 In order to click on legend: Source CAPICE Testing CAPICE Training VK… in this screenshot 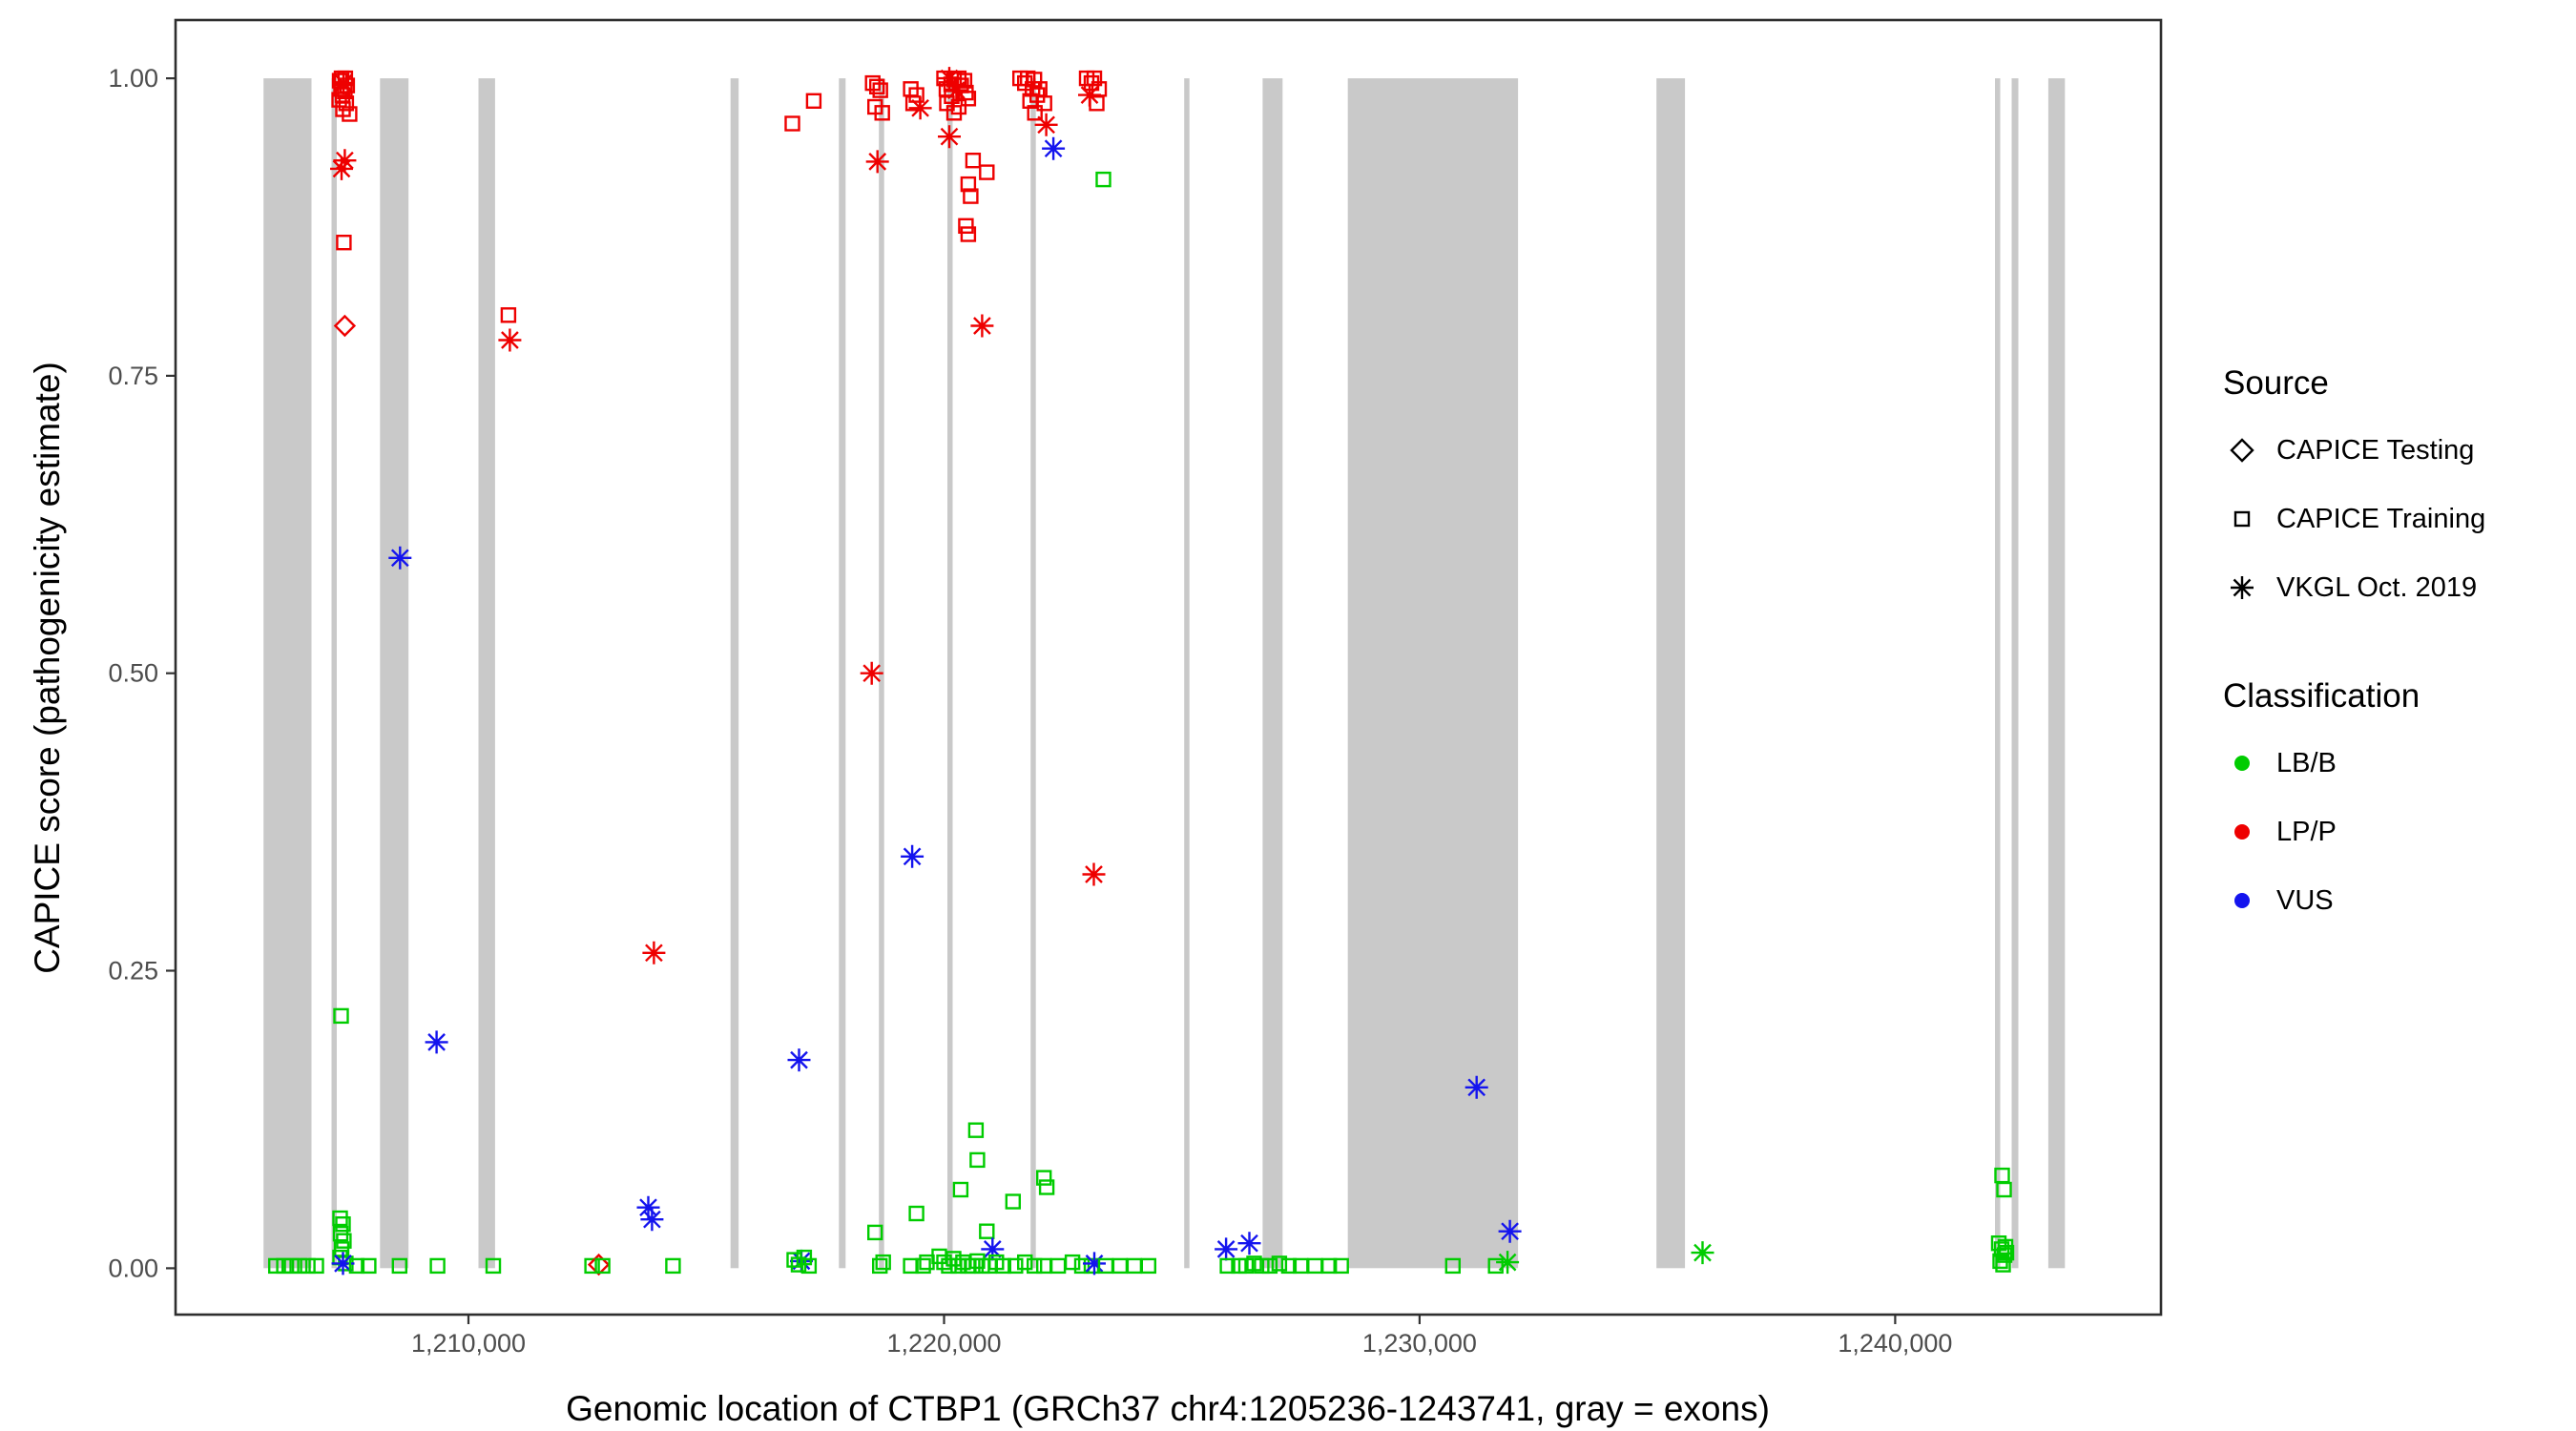, I will do `click(2354, 649)`.